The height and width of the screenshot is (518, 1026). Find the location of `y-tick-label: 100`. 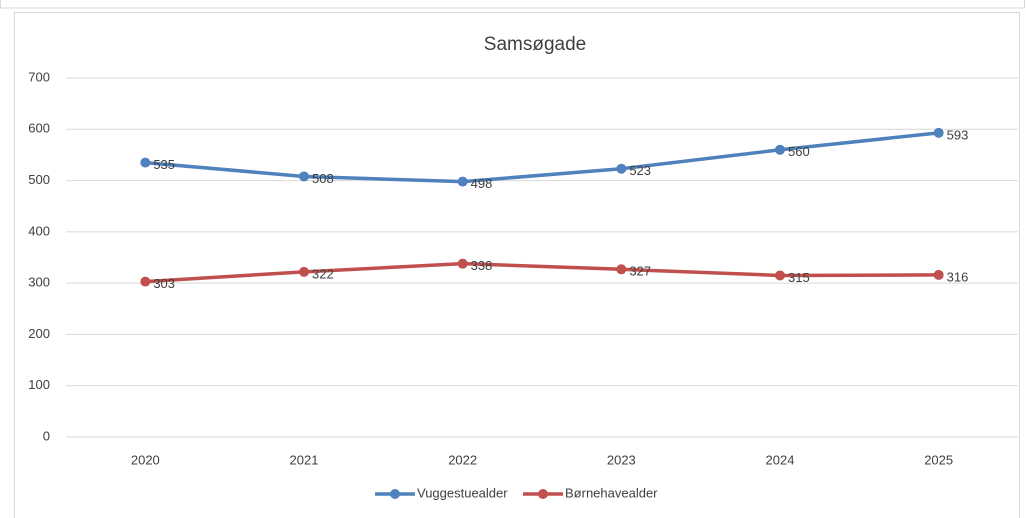

y-tick-label: 100 is located at coordinates (39, 384).